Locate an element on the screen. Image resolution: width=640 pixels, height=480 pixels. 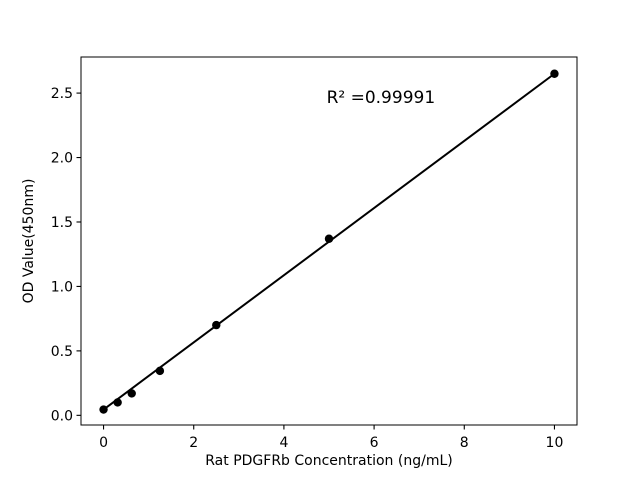
x-tick-label: 2 is located at coordinates (193, 443).